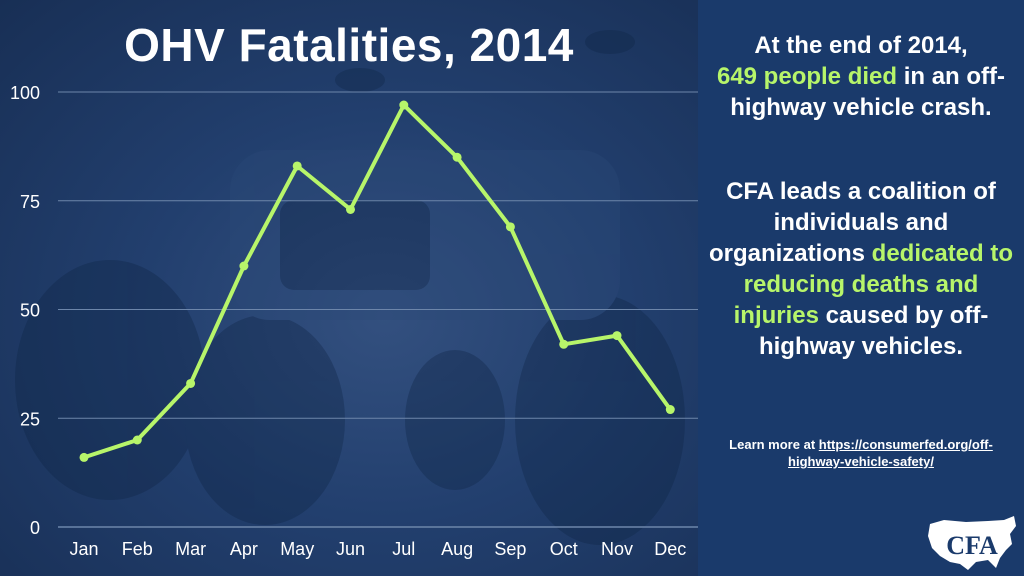 The image size is (1024, 576). What do you see at coordinates (350, 549) in the screenshot?
I see `x-tick-label: Jun` at bounding box center [350, 549].